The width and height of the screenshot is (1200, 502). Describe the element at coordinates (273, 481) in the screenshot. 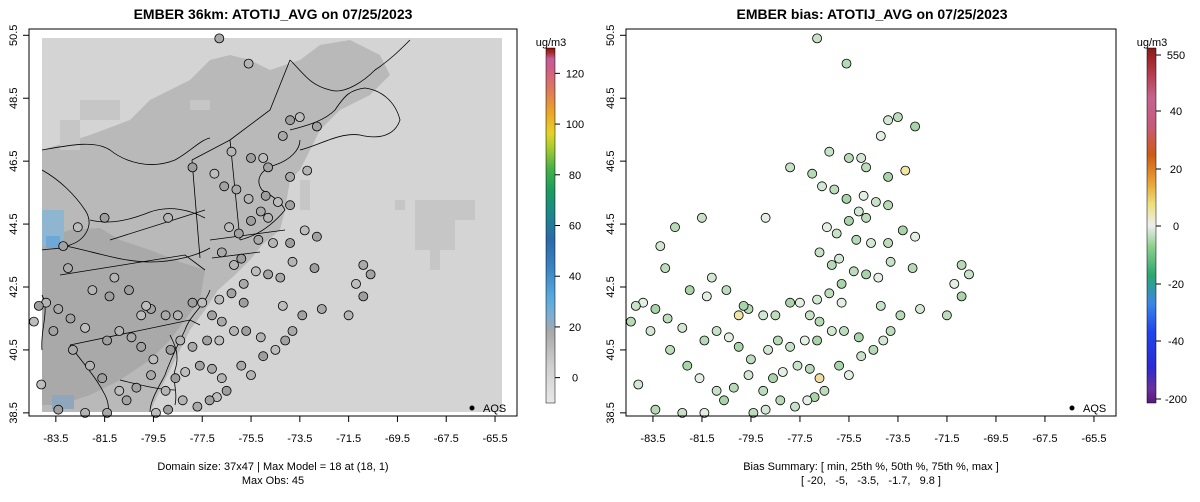

I see `max-obs-caption: Max Obs: 45` at that location.